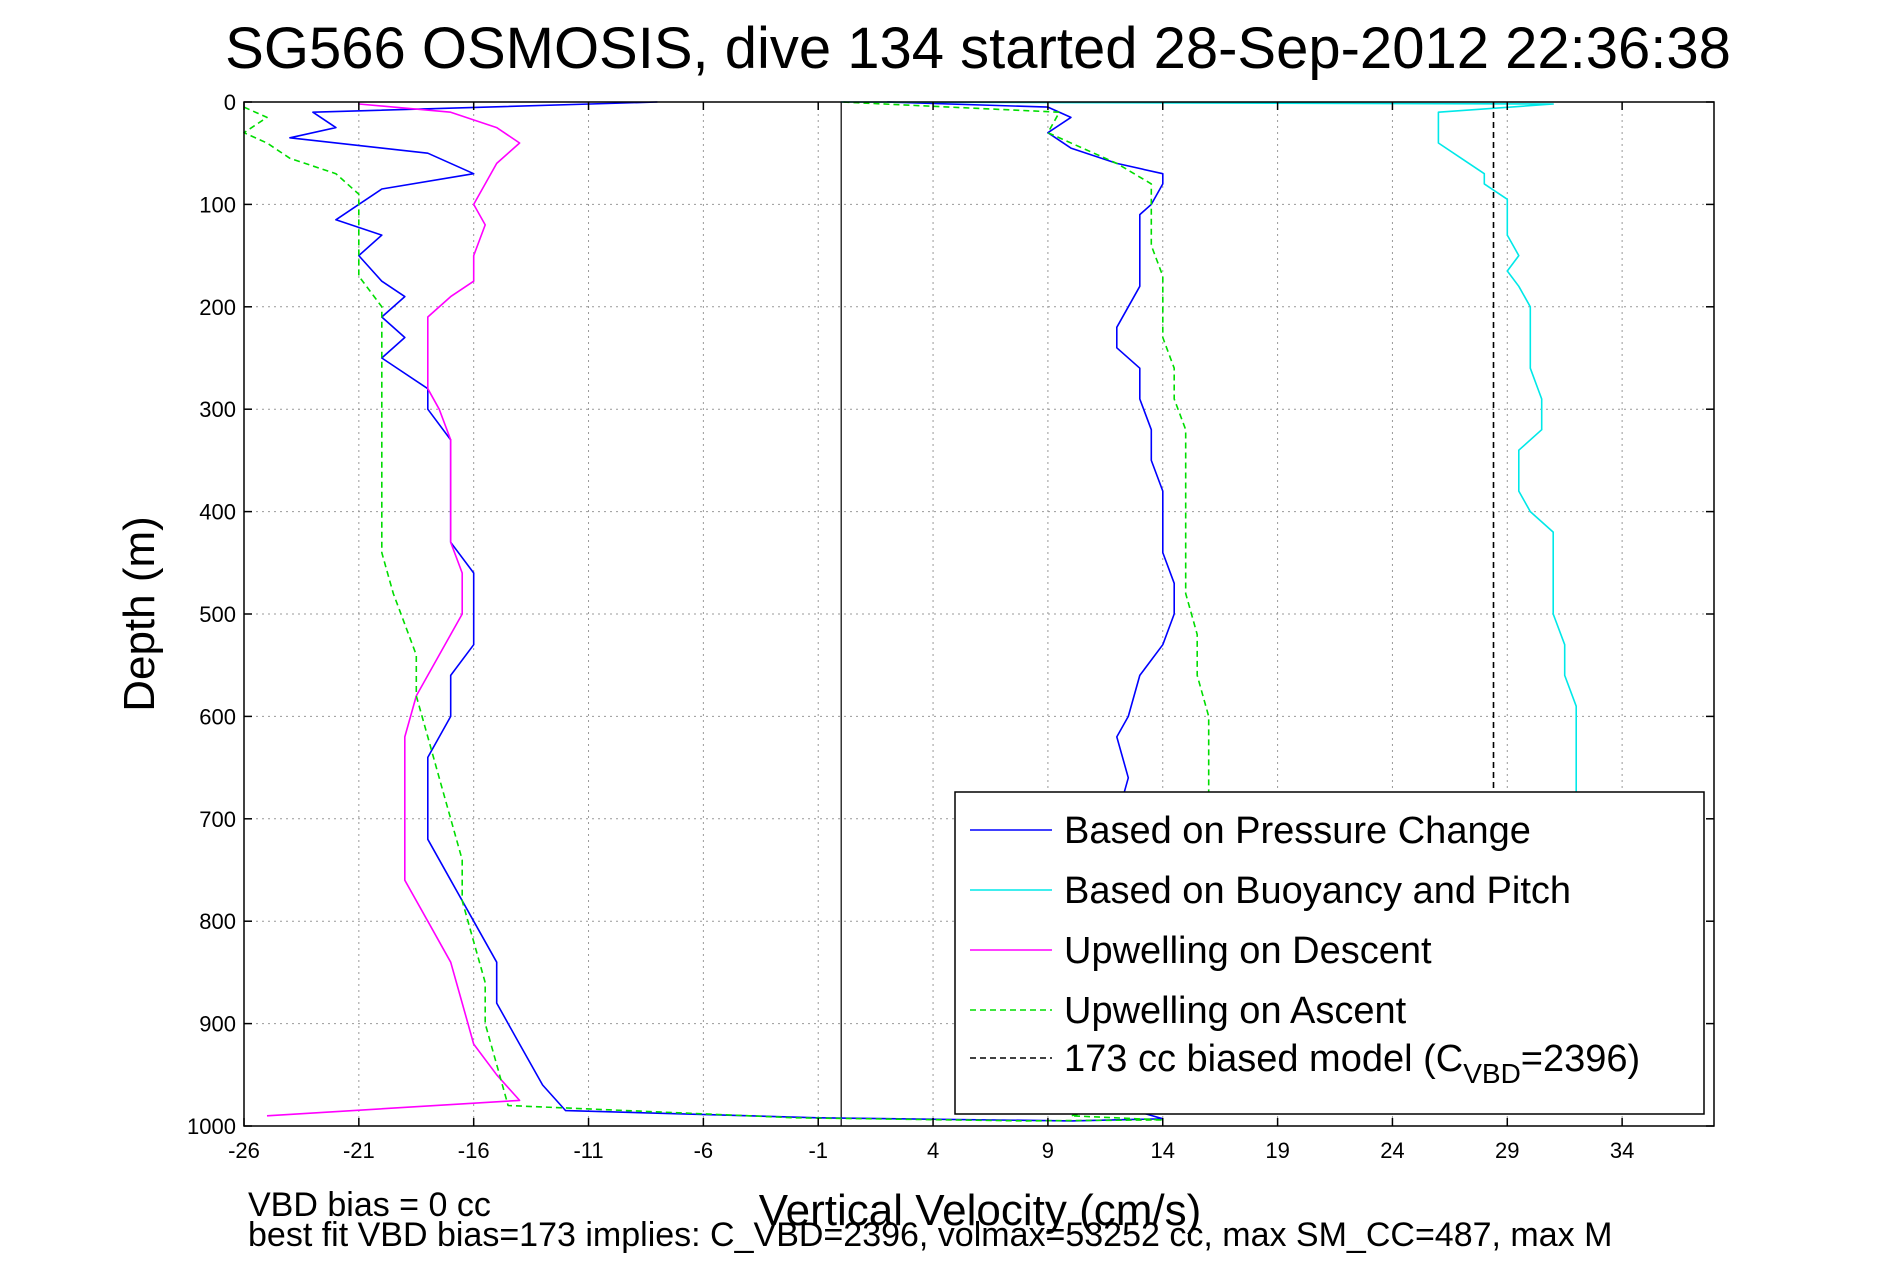 This screenshot has height=1262, width=1891. What do you see at coordinates (217, 307) in the screenshot?
I see `y-tick-label: 200` at bounding box center [217, 307].